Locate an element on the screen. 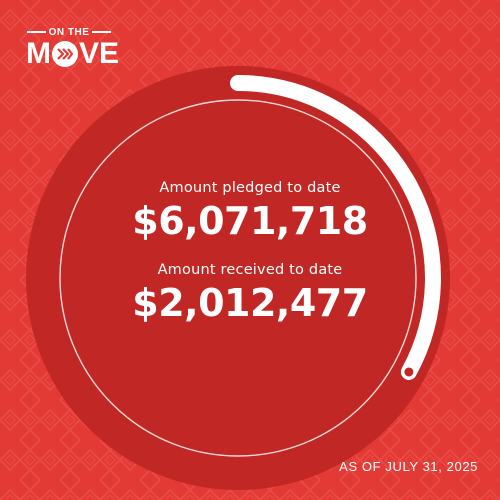 The image size is (500, 500). logo-top-line: ON THE is located at coordinates (69, 32).